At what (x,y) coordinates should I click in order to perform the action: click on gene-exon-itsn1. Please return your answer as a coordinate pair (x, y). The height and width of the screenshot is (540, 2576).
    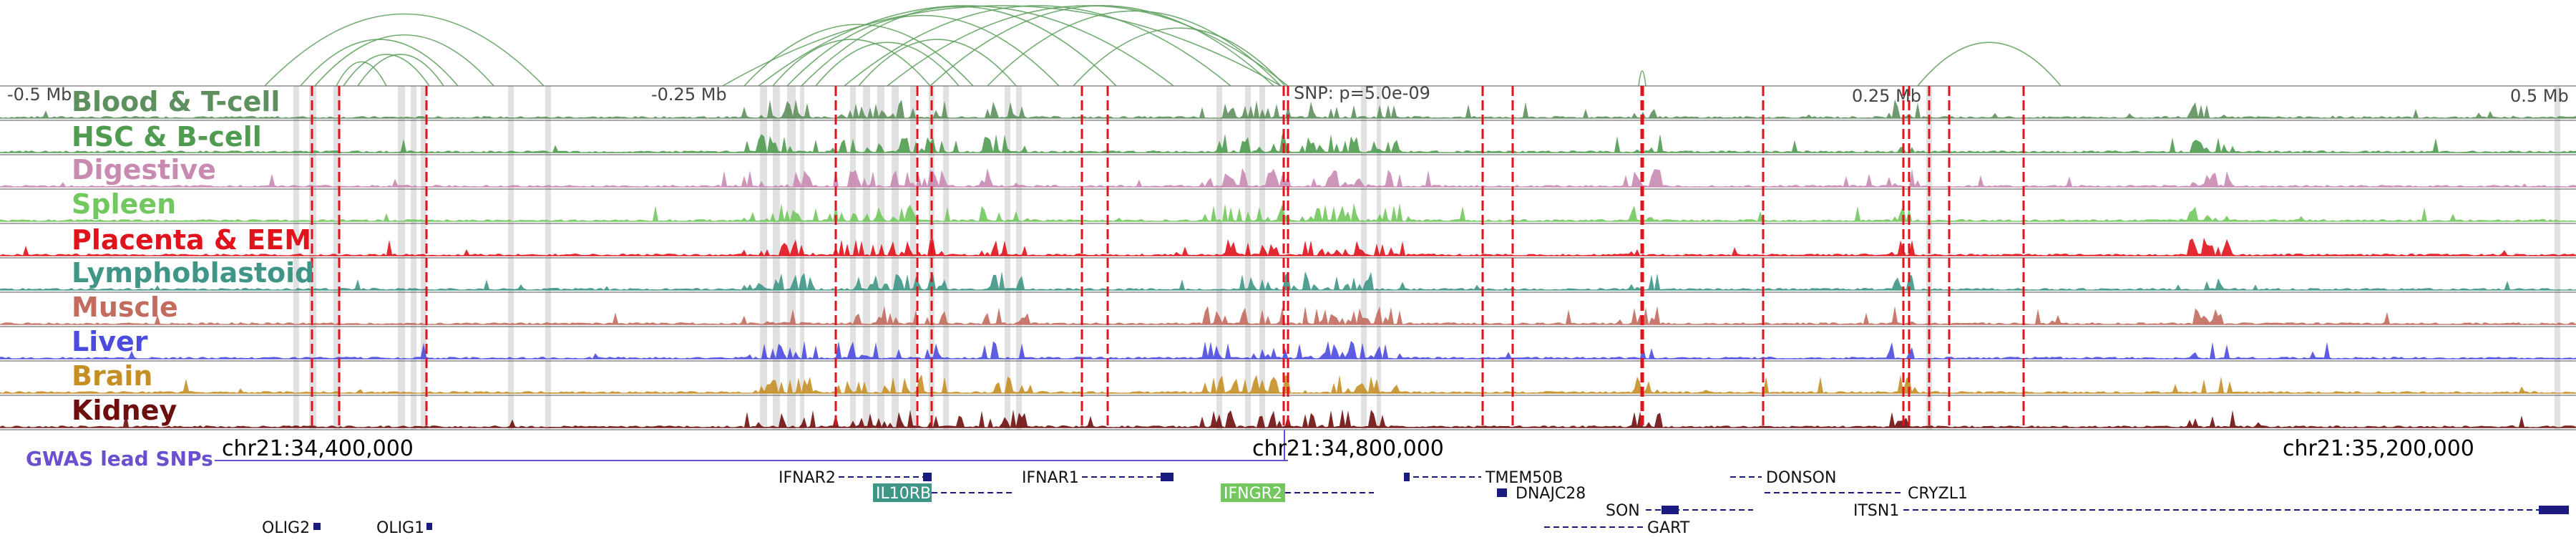
    Looking at the image, I should click on (2554, 510).